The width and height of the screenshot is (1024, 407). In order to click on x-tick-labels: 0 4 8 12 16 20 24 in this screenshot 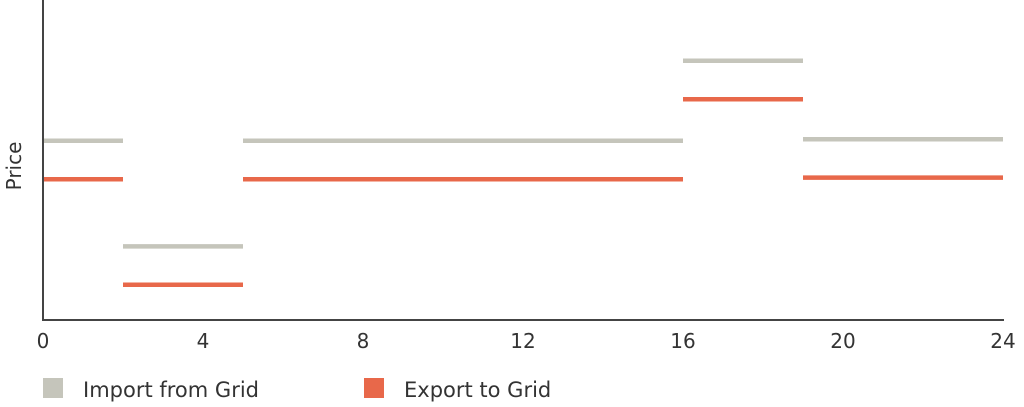, I will do `click(526, 341)`.